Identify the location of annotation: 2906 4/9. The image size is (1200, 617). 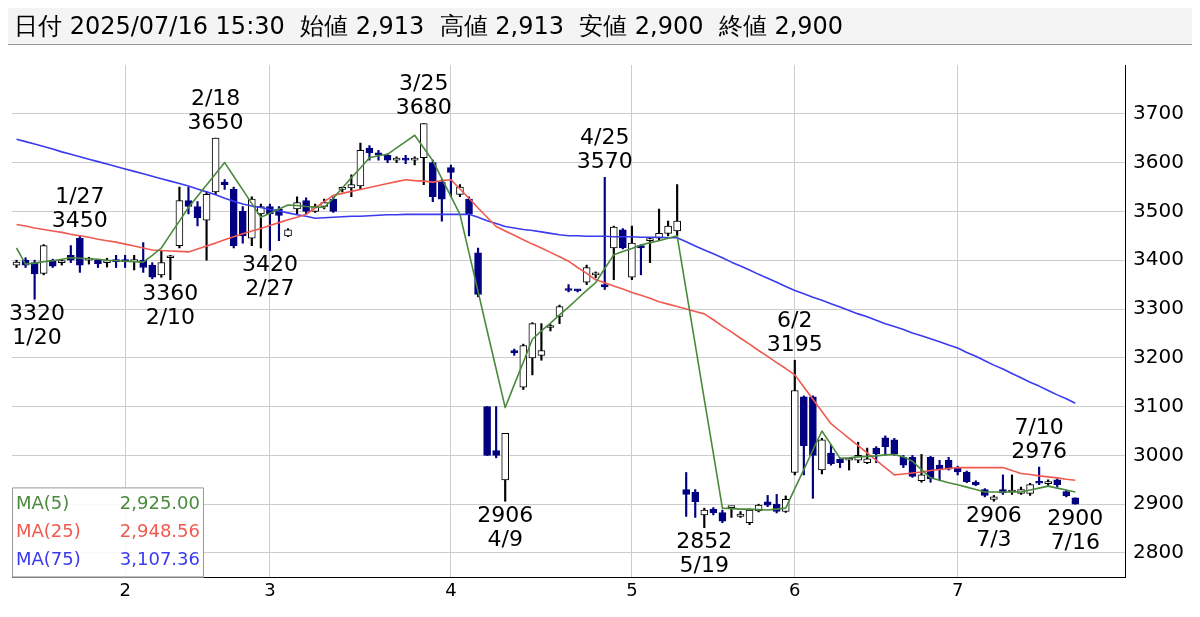
(505, 526).